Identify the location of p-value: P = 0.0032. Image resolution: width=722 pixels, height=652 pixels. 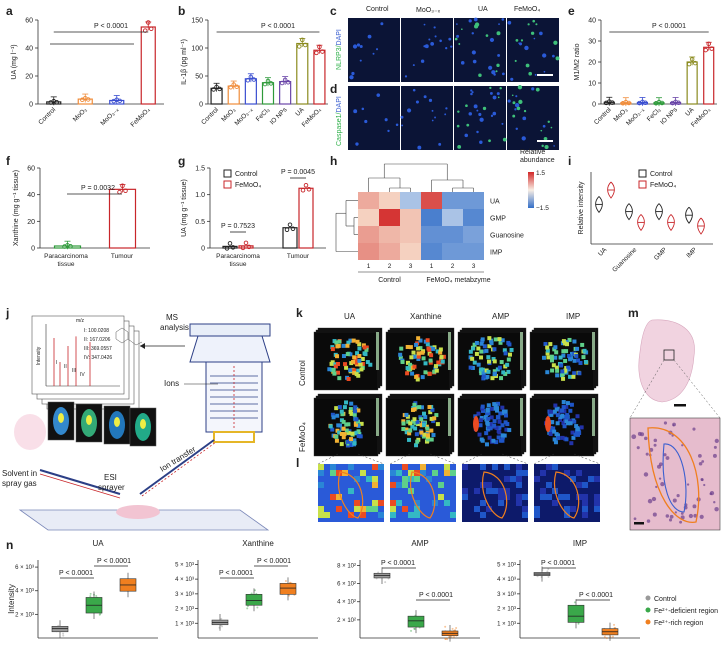
(98, 188).